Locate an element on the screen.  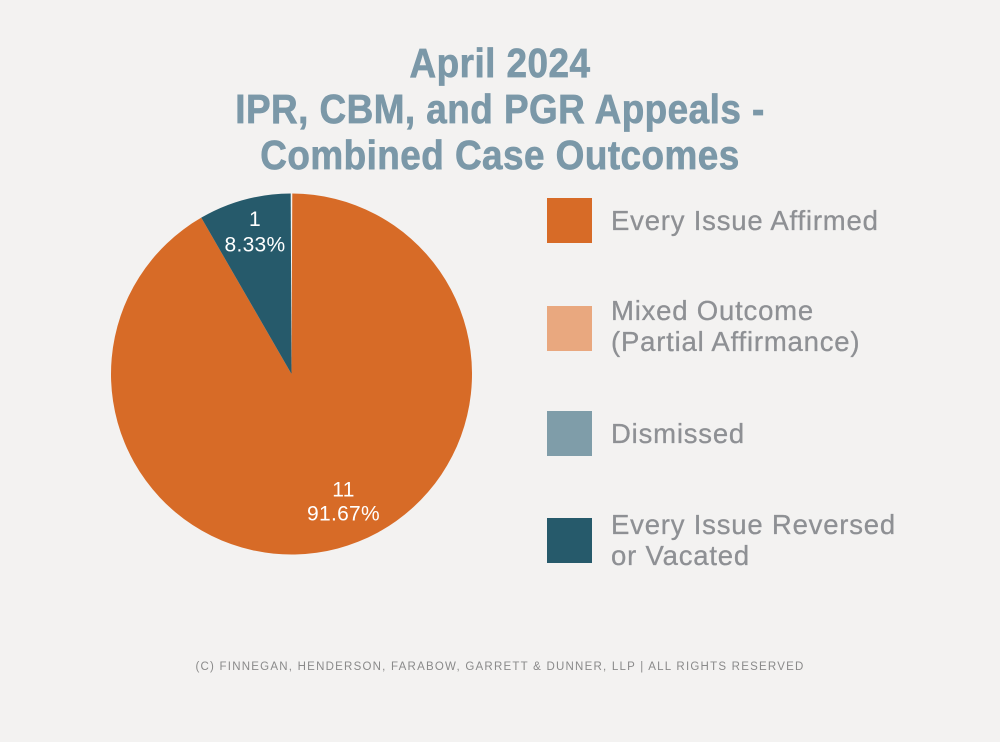
svg-text: 91.67% is located at coordinates (343, 514).